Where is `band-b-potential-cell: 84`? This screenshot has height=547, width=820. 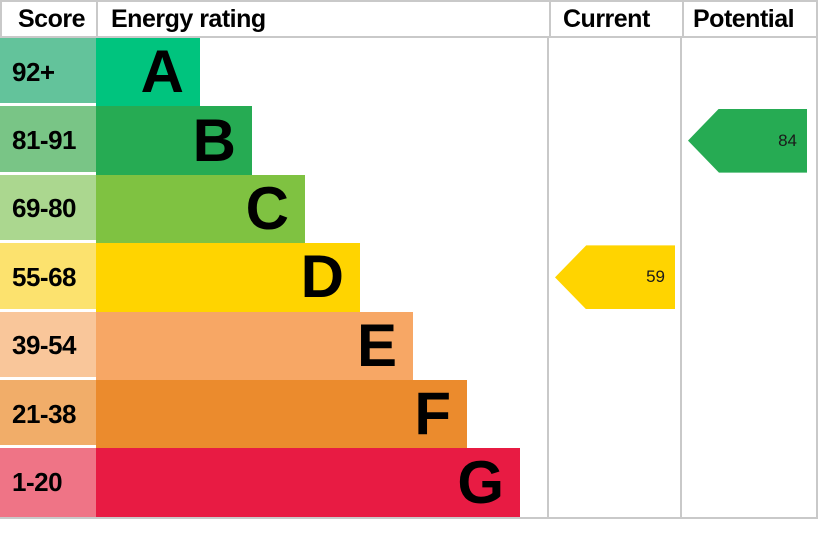
band-b-potential-cell: 84 is located at coordinates (748, 140).